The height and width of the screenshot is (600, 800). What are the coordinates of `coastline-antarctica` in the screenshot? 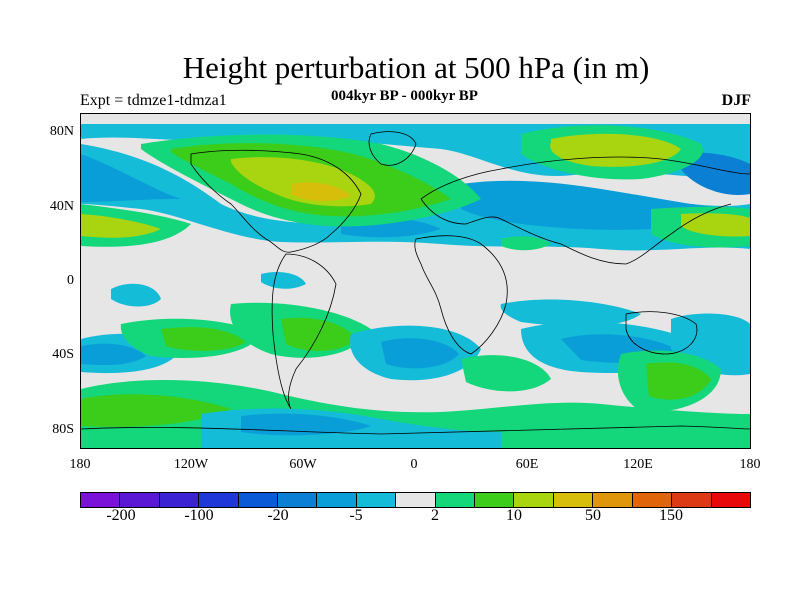 It's located at (415, 430).